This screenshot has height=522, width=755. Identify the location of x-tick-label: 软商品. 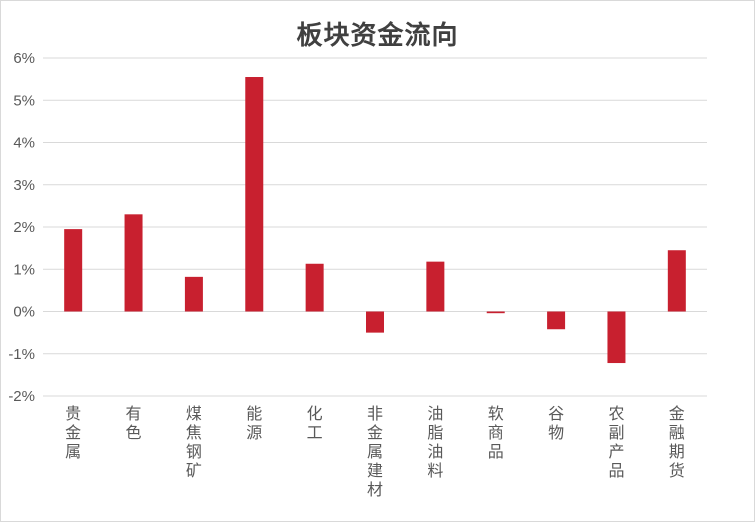
(496, 432).